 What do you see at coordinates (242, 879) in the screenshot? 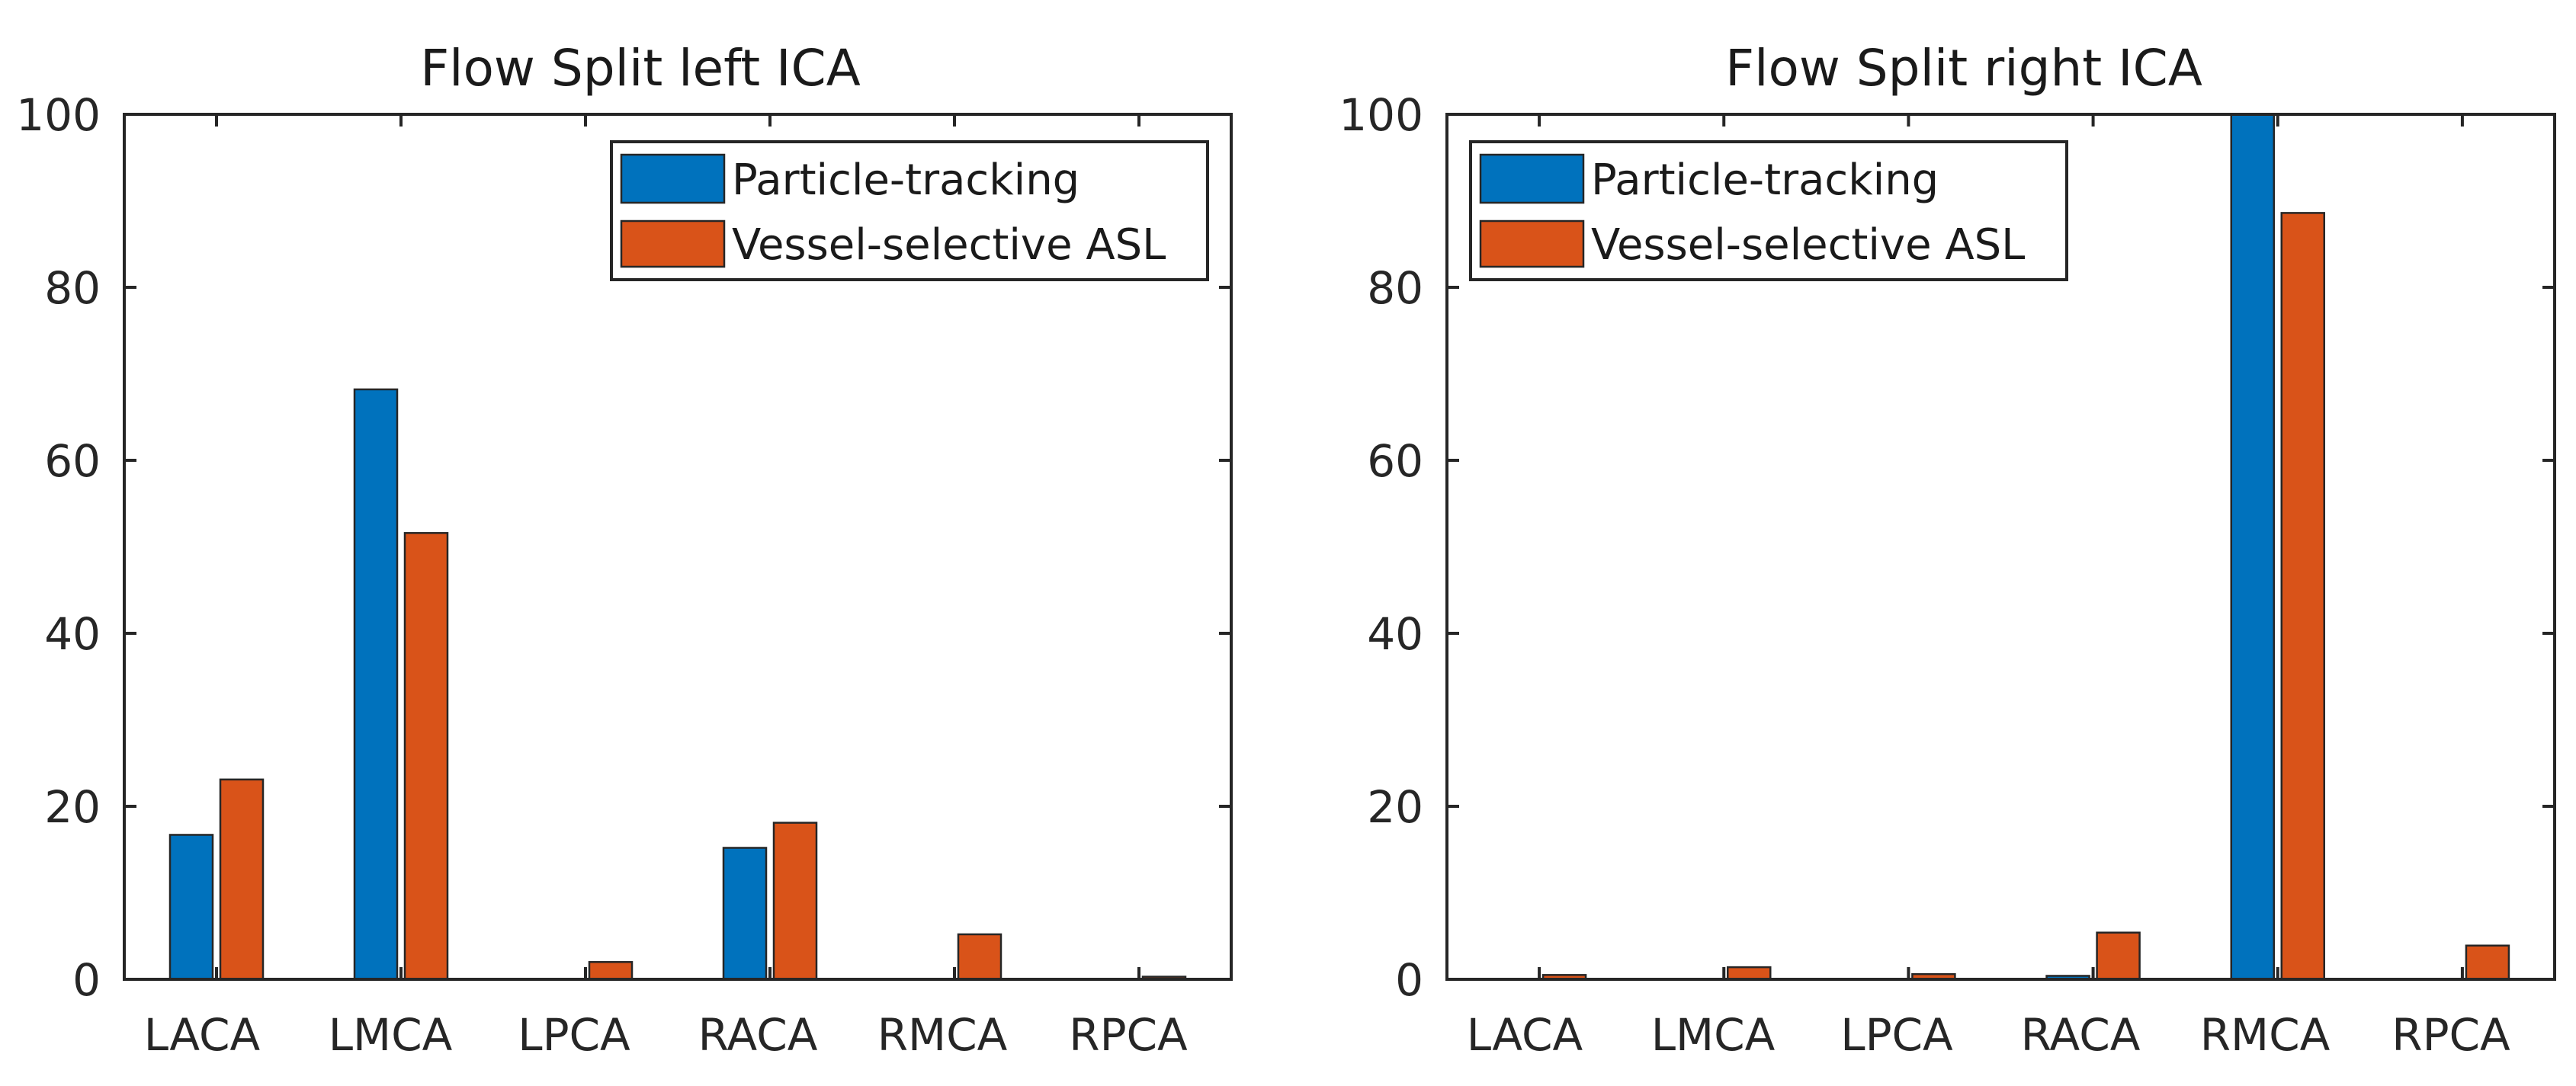
I see `bar-laca-vessel-selective-asl` at bounding box center [242, 879].